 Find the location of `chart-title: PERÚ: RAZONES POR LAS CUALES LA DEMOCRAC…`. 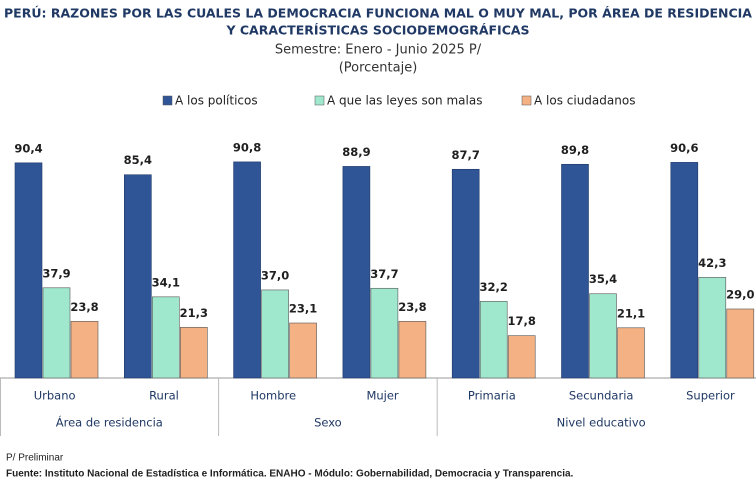

chart-title: PERÚ: RAZONES POR LAS CUALES LA DEMOCRAC… is located at coordinates (378, 13).